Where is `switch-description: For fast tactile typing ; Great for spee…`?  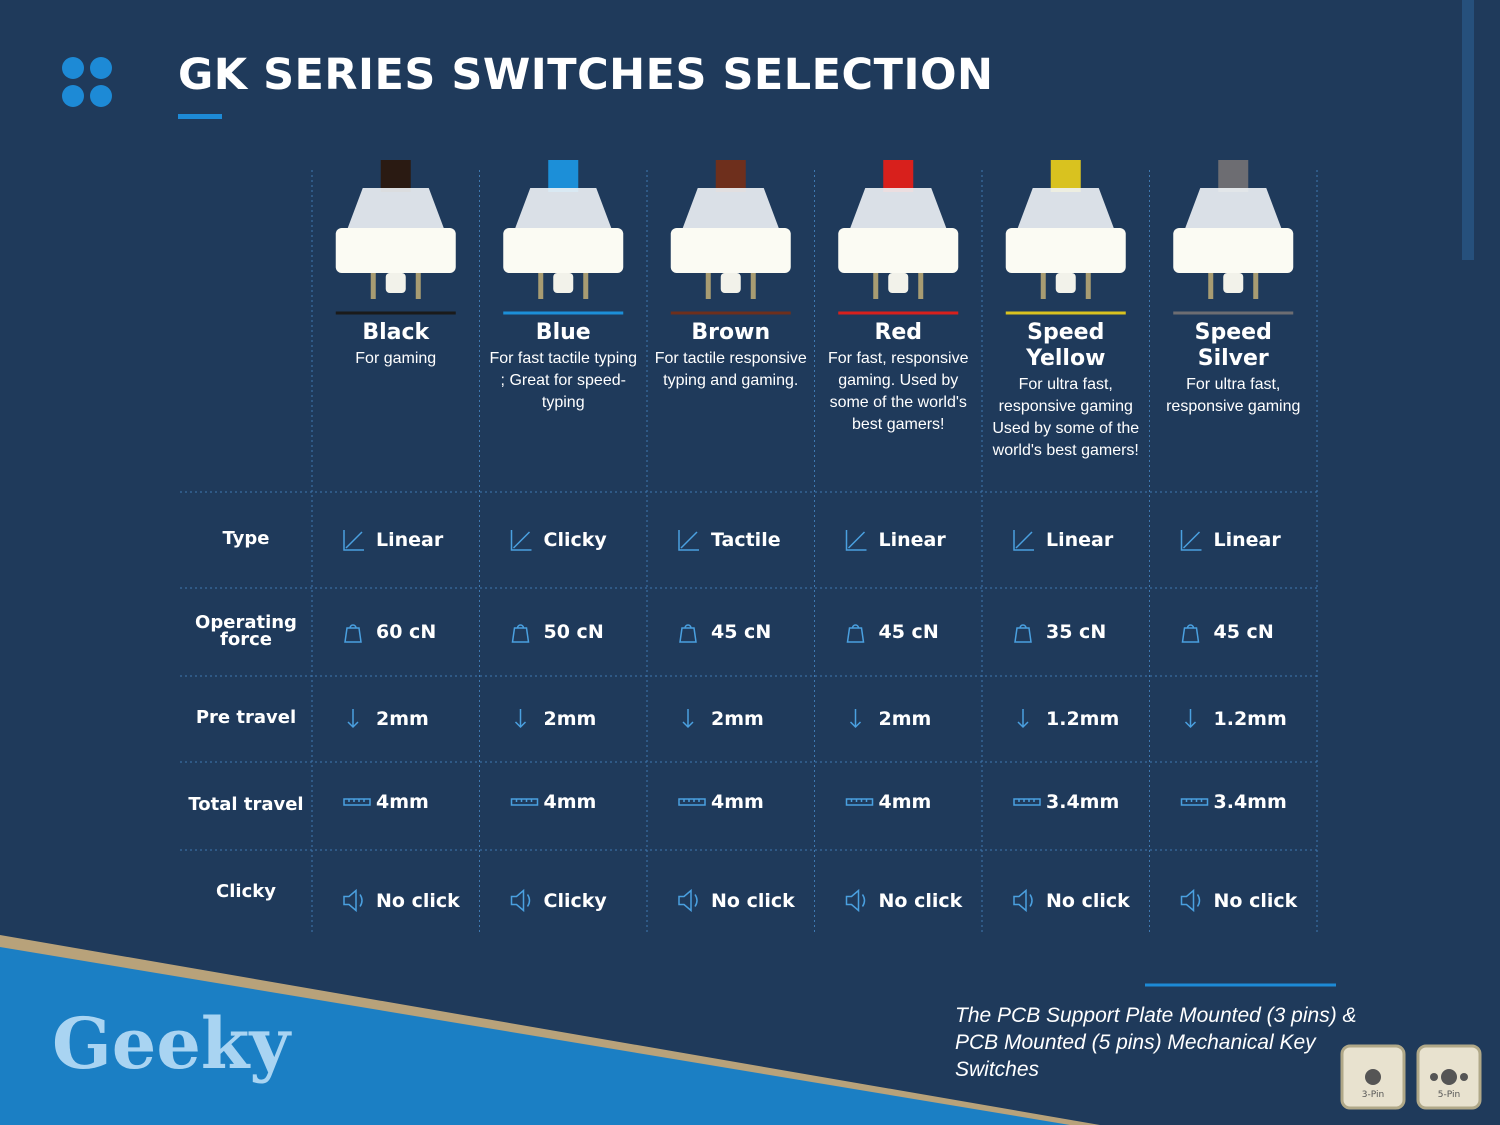
switch-description: For fast tactile typing ; Great for spee… is located at coordinates (563, 380).